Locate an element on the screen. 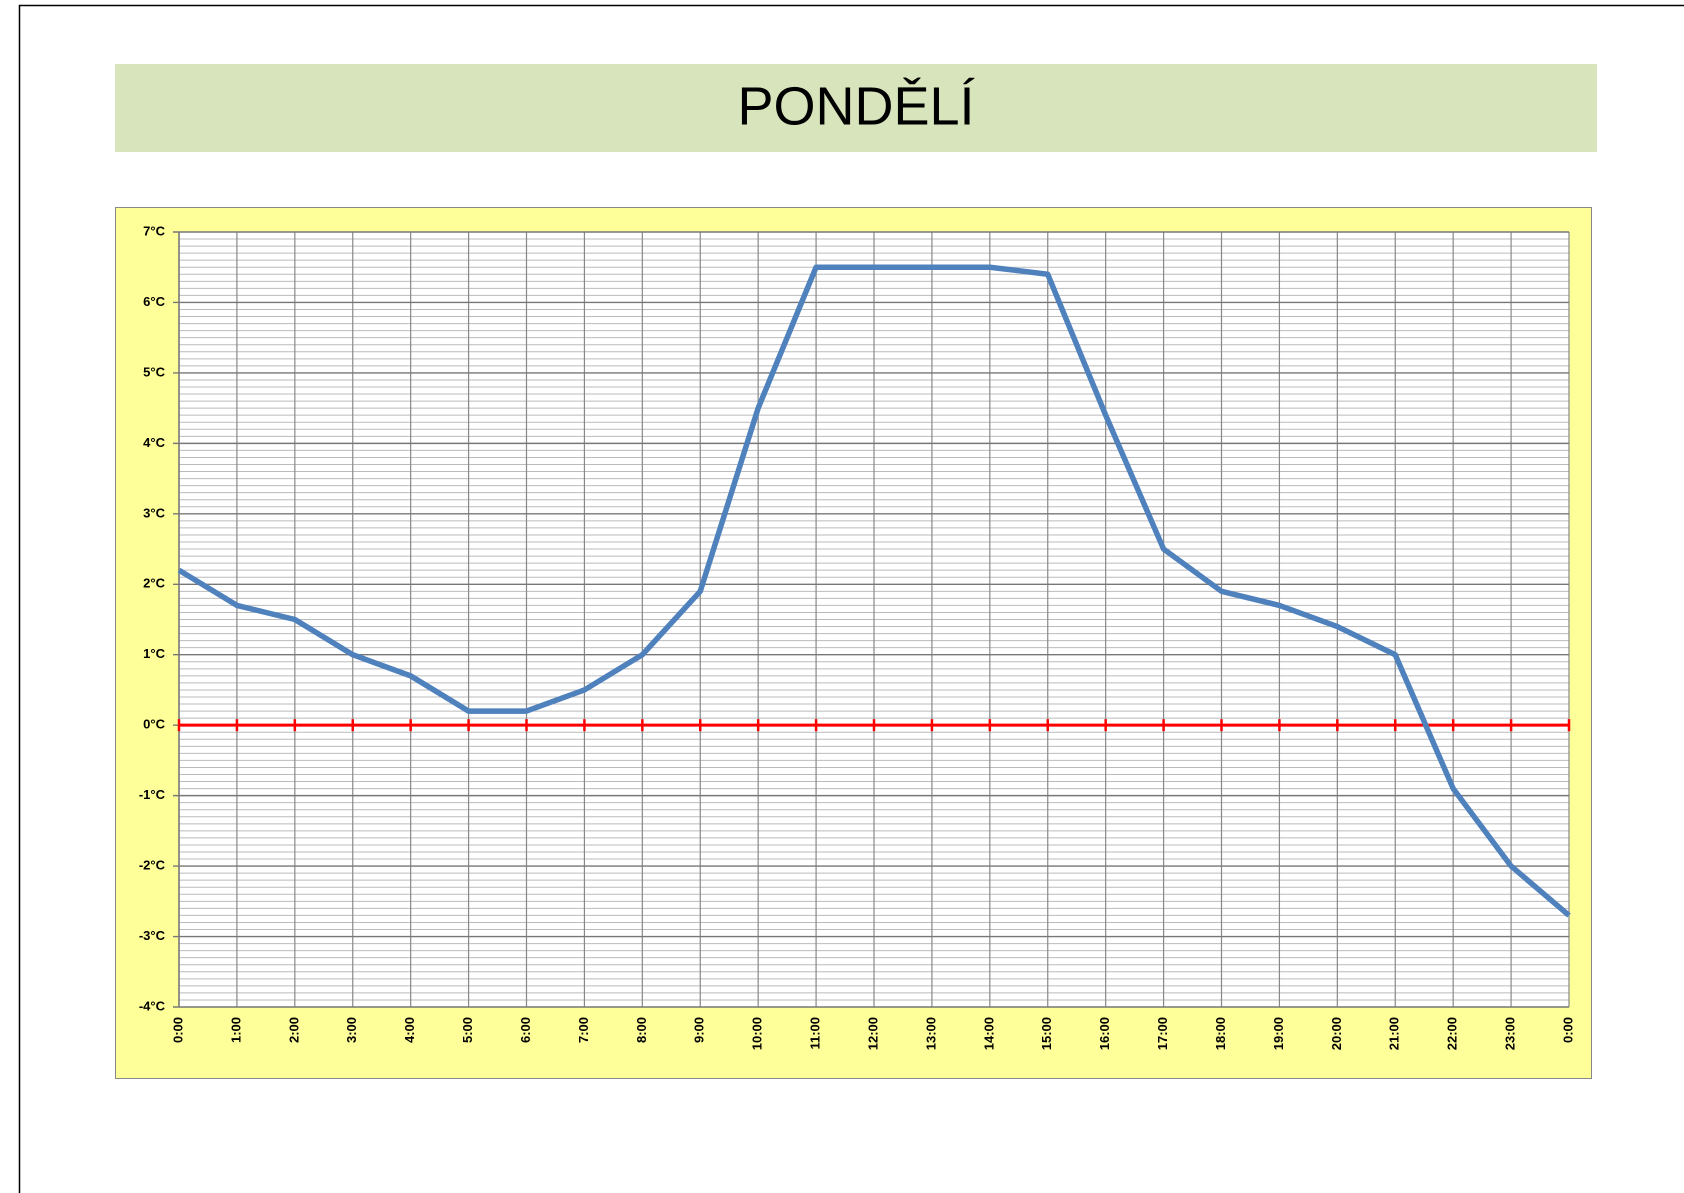  y-tick-label: 3°C is located at coordinates (154, 512).